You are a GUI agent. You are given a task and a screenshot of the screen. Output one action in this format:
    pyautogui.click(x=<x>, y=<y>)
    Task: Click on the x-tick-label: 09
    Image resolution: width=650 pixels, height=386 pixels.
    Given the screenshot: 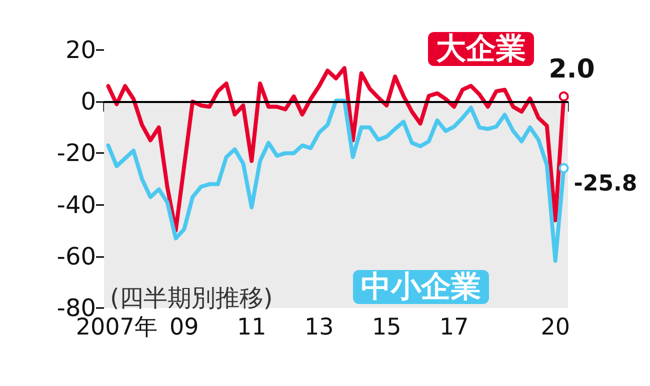 What is the action you would take?
    pyautogui.click(x=184, y=327)
    